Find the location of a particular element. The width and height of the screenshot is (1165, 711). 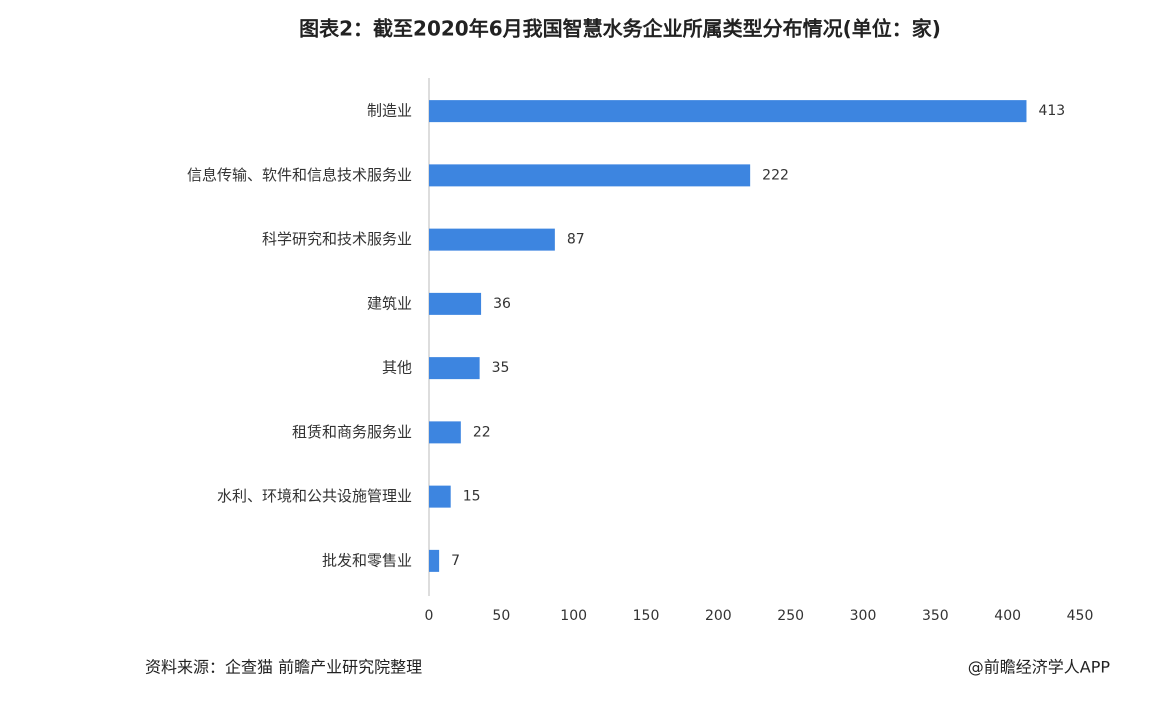

value-label: 87 is located at coordinates (576, 240).